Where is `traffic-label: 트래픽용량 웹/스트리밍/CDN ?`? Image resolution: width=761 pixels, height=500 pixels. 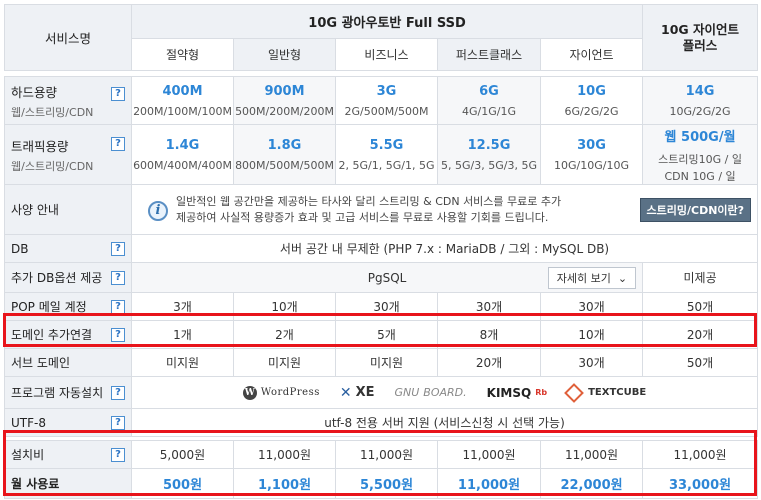
traffic-label: 트래픽용량 웹/스트리밍/CDN ? is located at coordinates (68, 154).